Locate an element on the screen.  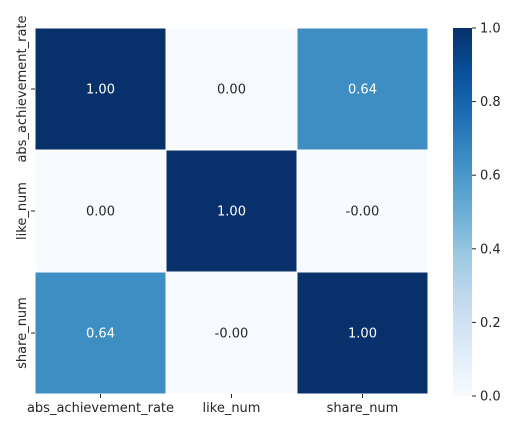
colorbar-tick-label: 0.8 is located at coordinates (490, 102).